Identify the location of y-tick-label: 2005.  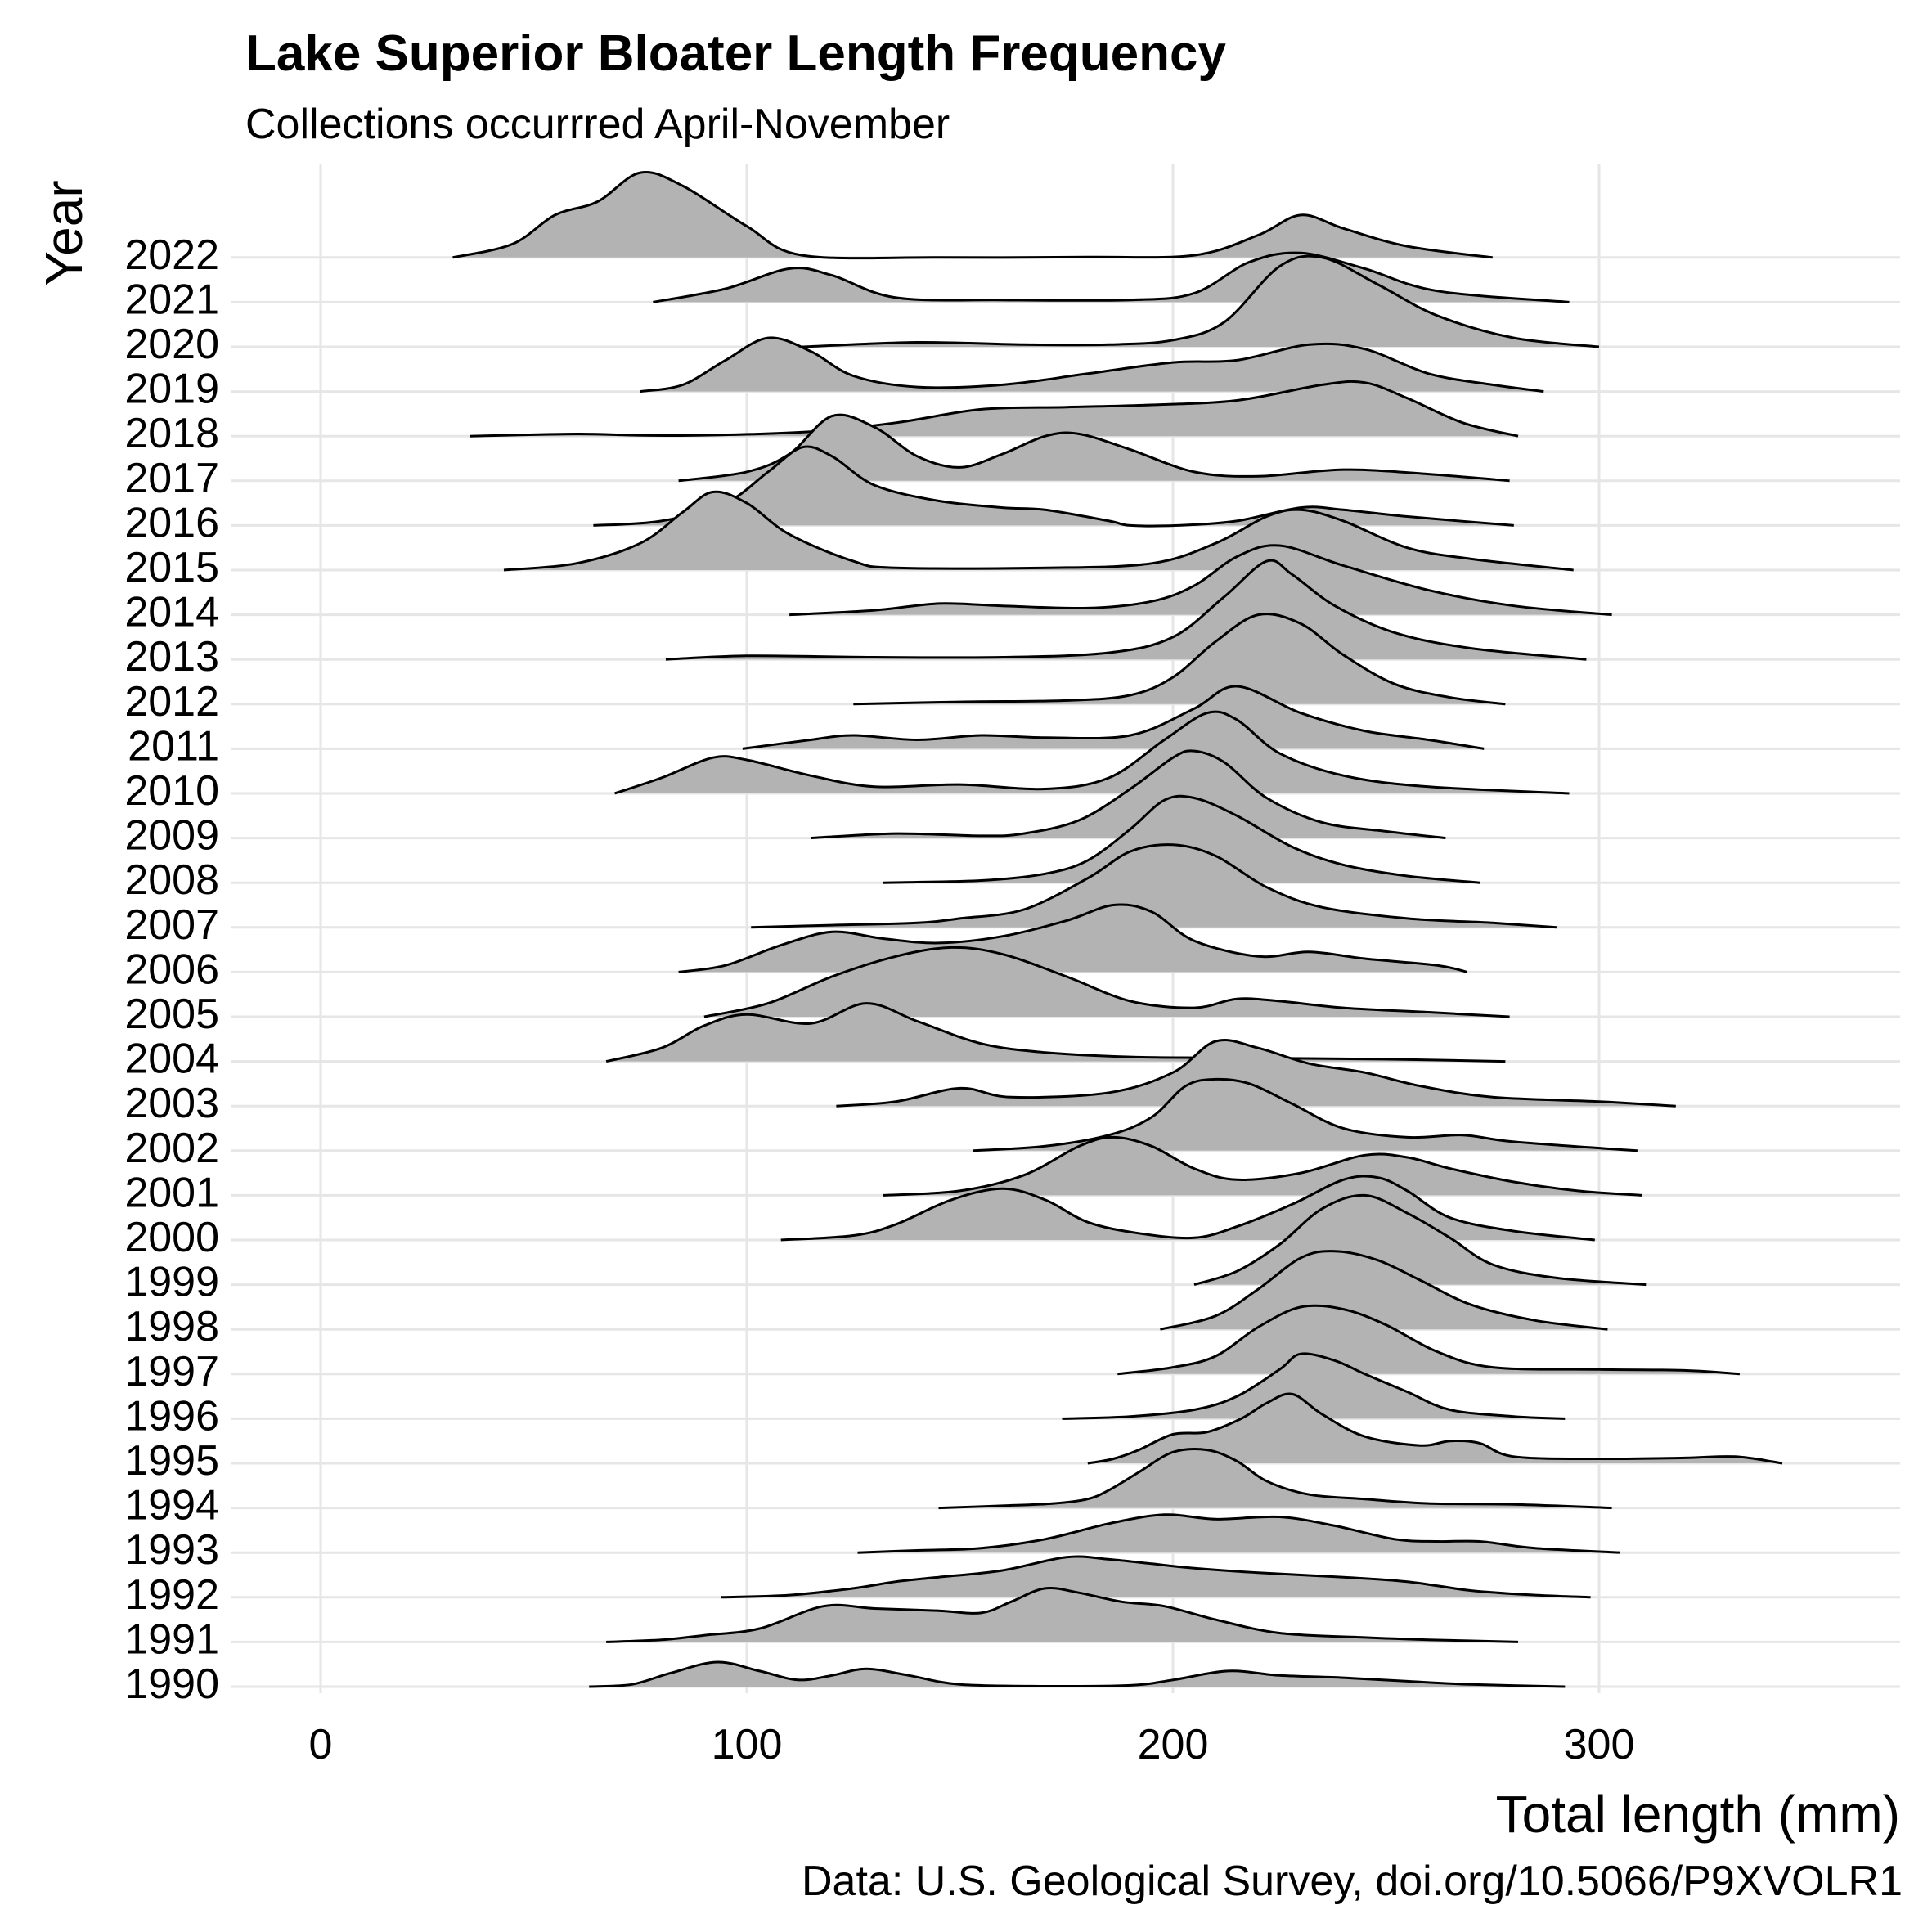
(171, 1015).